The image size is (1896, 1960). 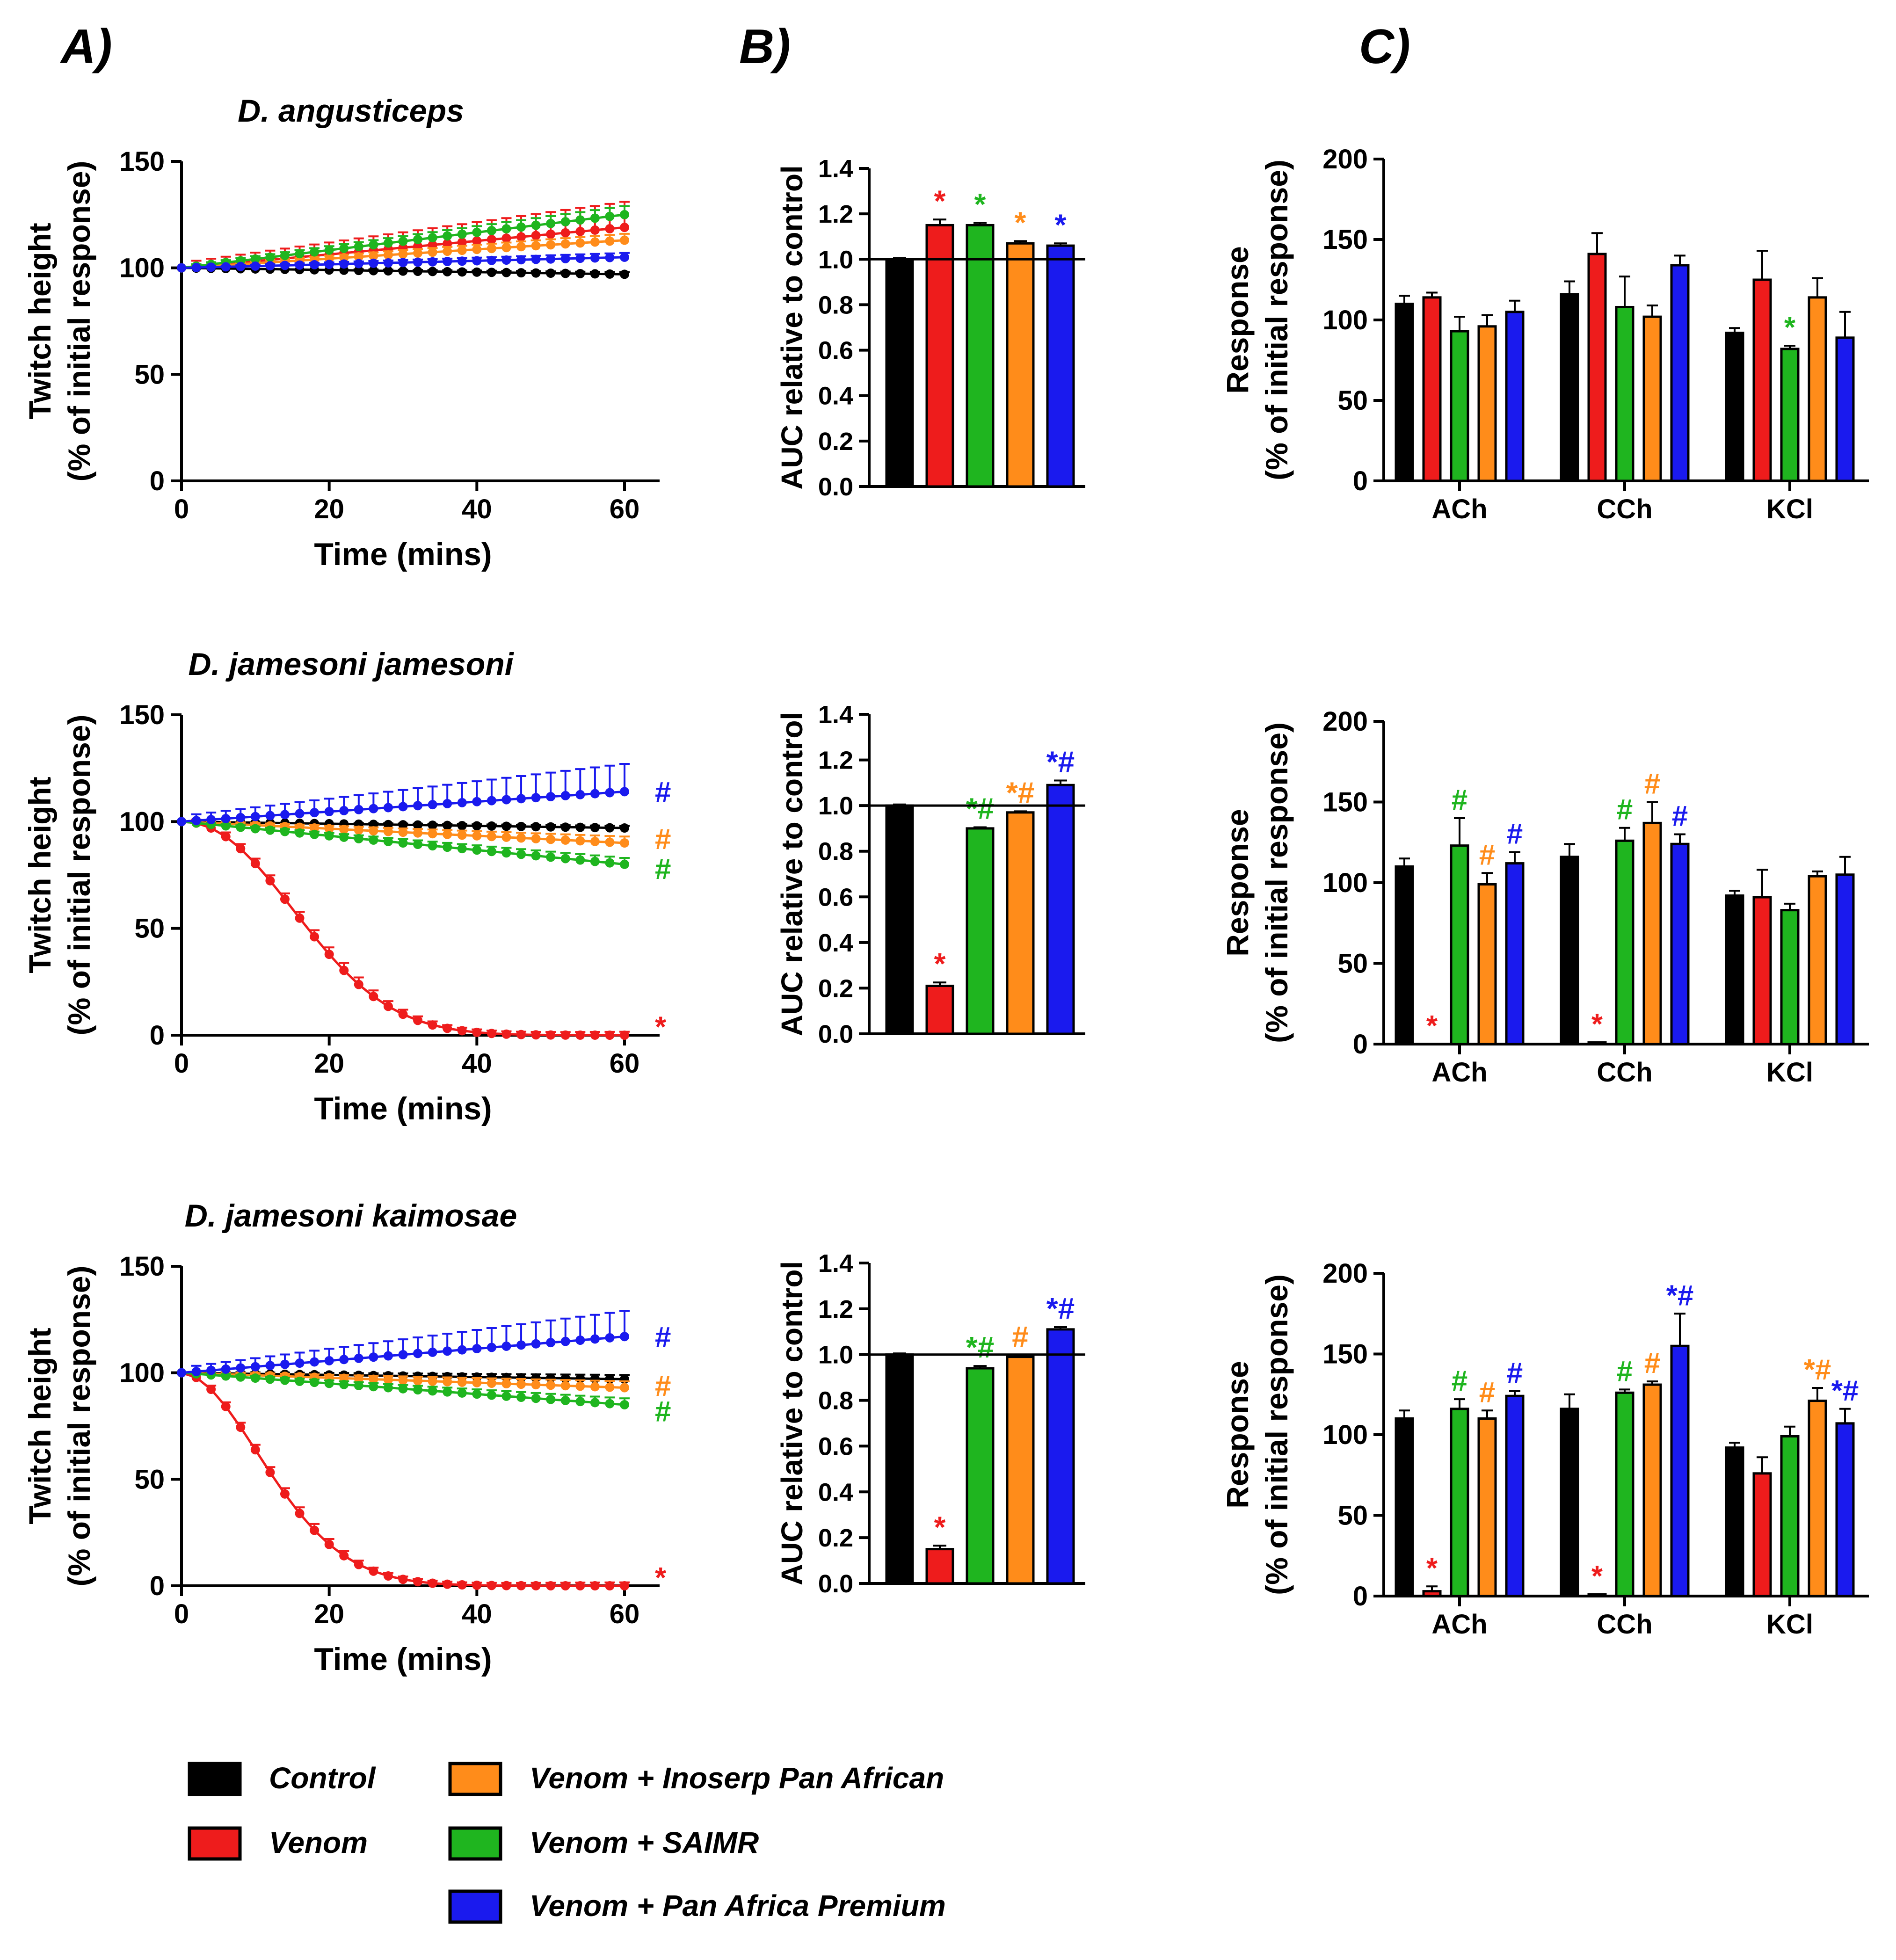 What do you see at coordinates (980, 1347) in the screenshot?
I see `significance-mark: *#` at bounding box center [980, 1347].